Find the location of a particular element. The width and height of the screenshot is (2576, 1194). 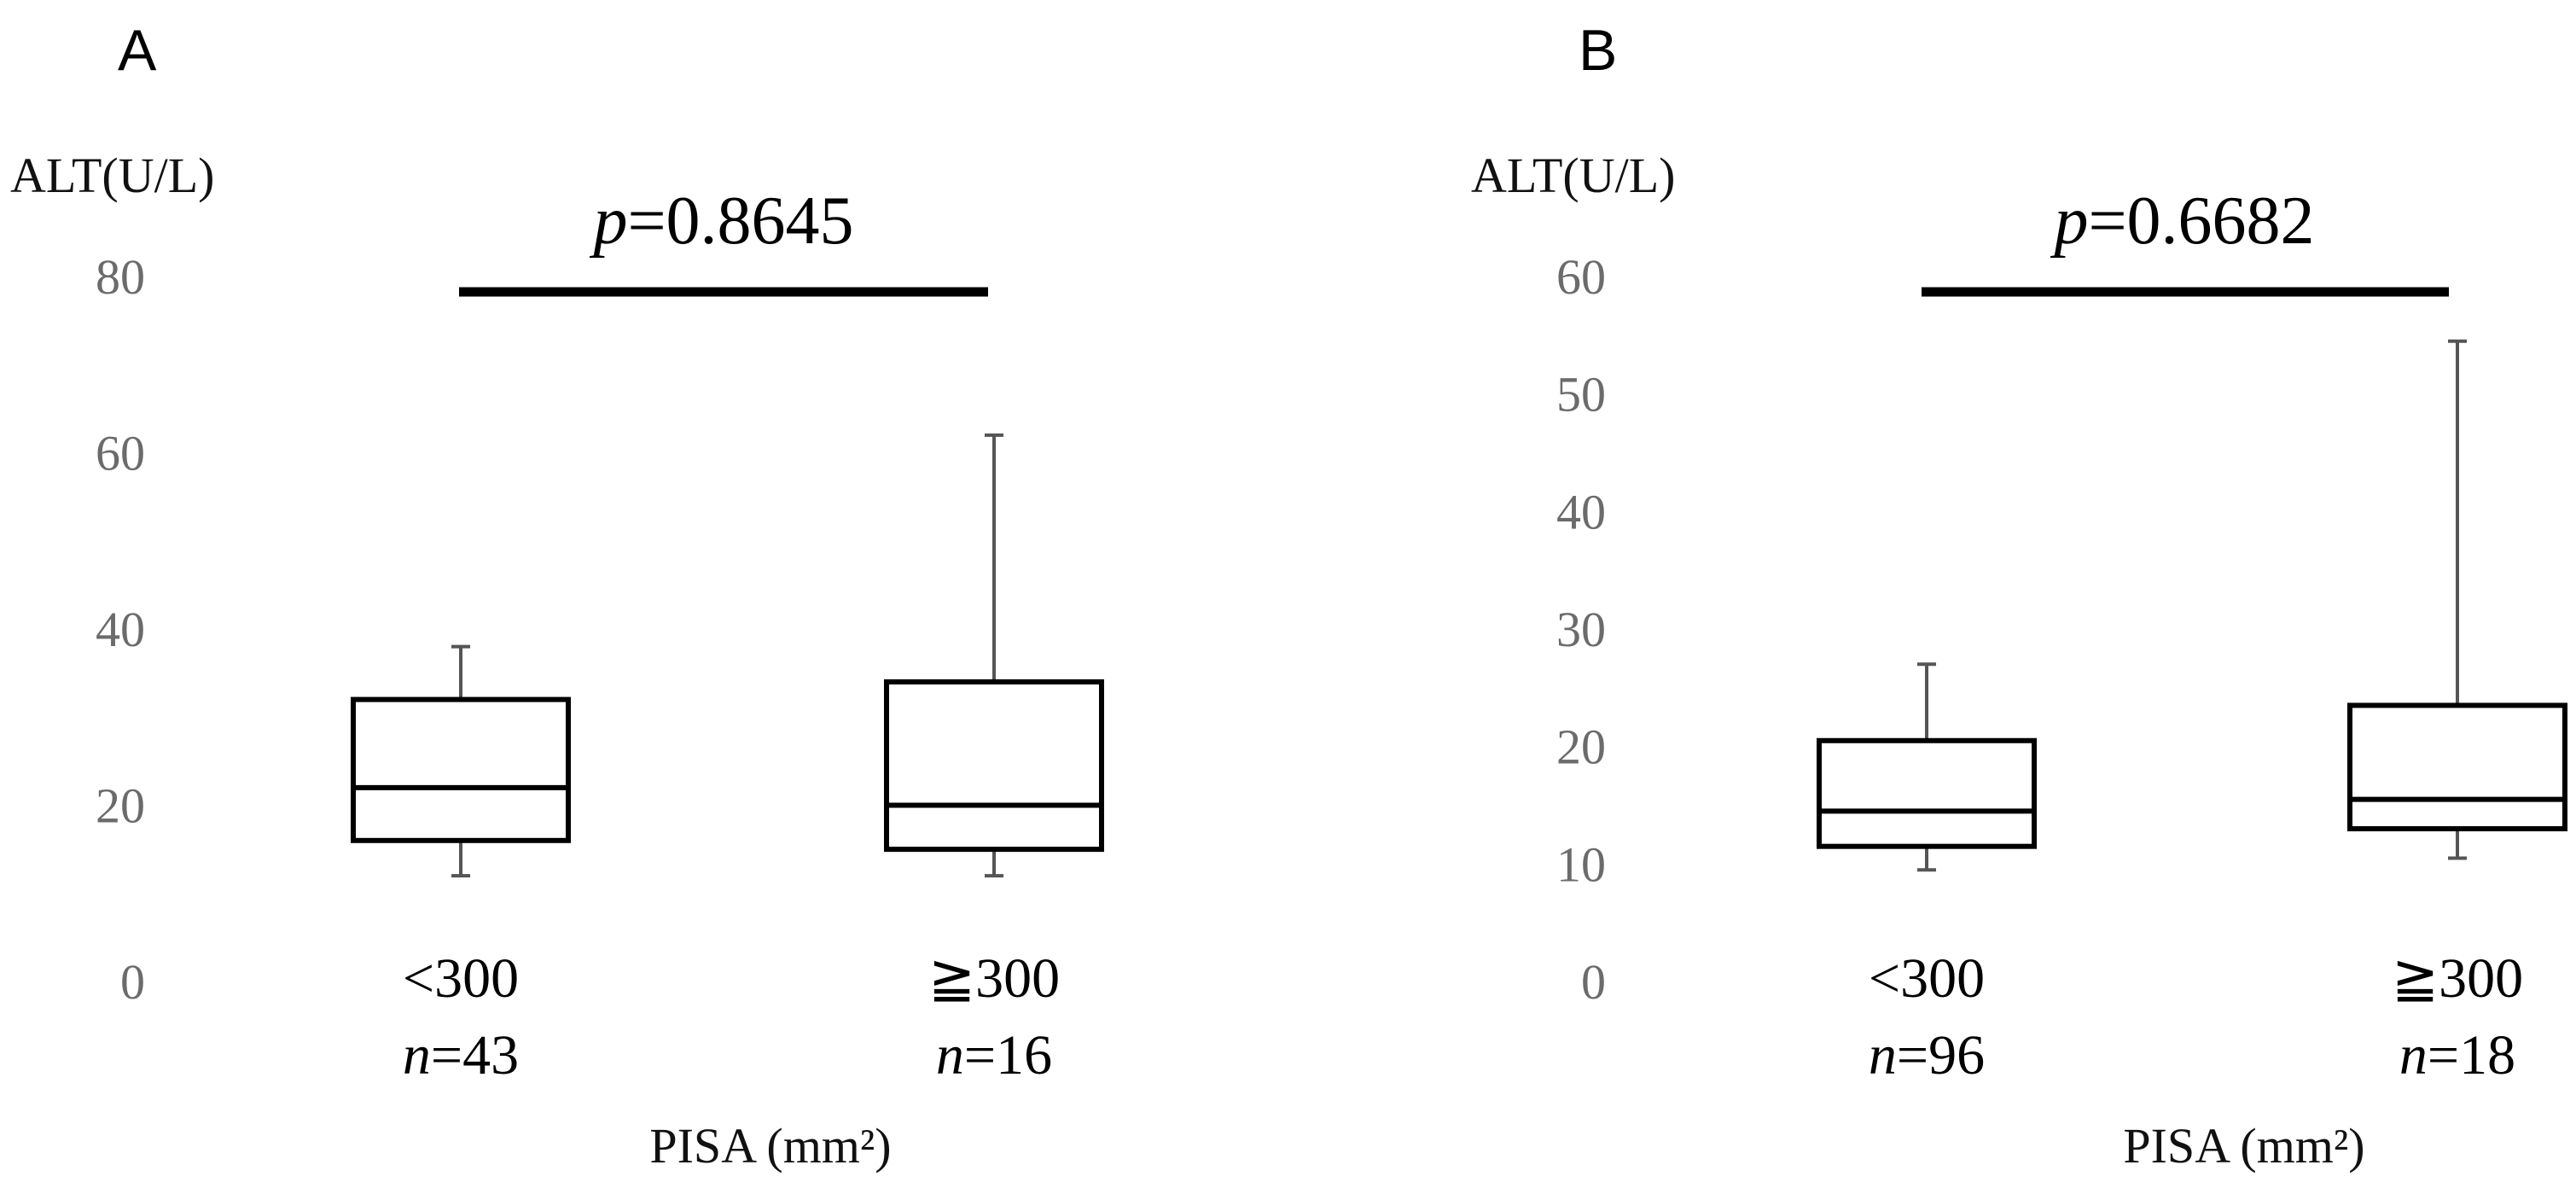

n-label: n=18 is located at coordinates (2457, 1055).